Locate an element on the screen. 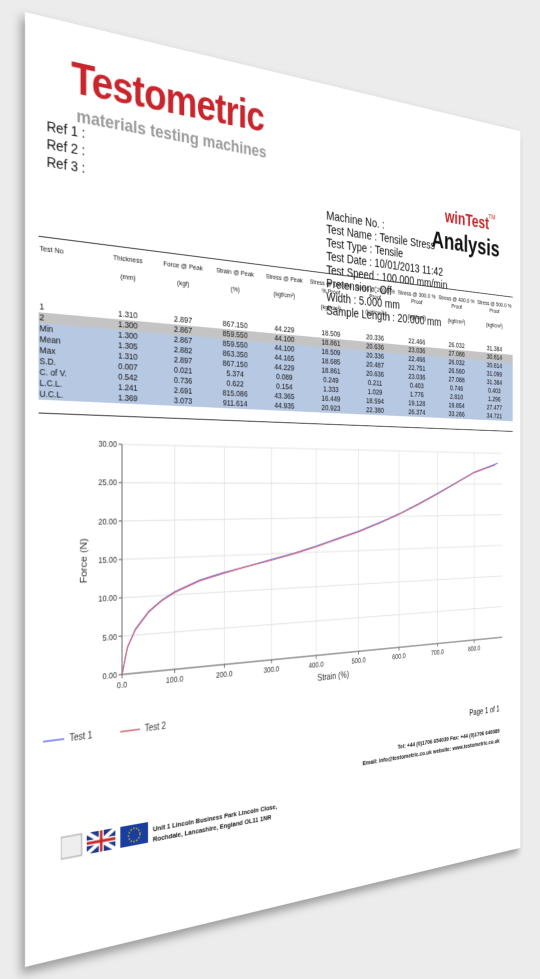 The image size is (540, 979). y-tick-label: 5.00 is located at coordinates (109, 636).